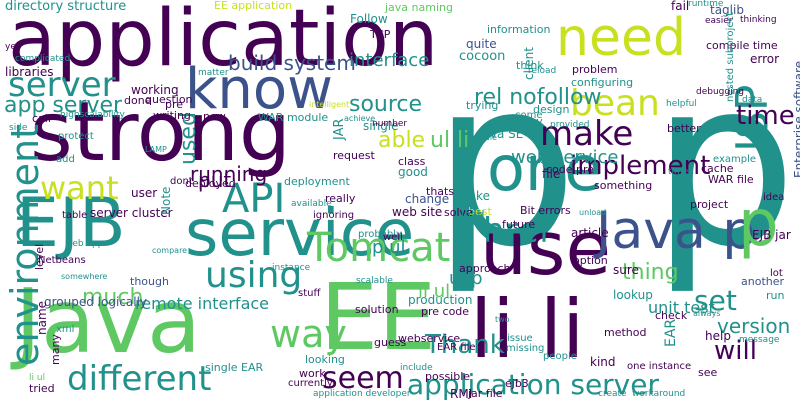 The image size is (800, 400). What do you see at coordinates (458, 212) in the screenshot?
I see `cloud-word: solve` at bounding box center [458, 212].